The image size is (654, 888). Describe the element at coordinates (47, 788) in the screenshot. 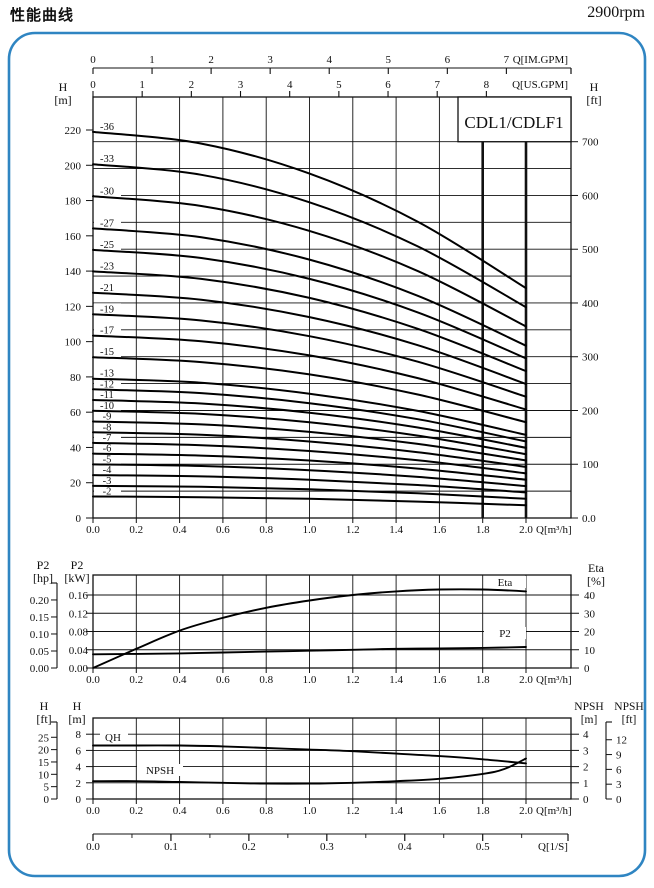

I see `bh-ft-tick-label: 5` at that location.